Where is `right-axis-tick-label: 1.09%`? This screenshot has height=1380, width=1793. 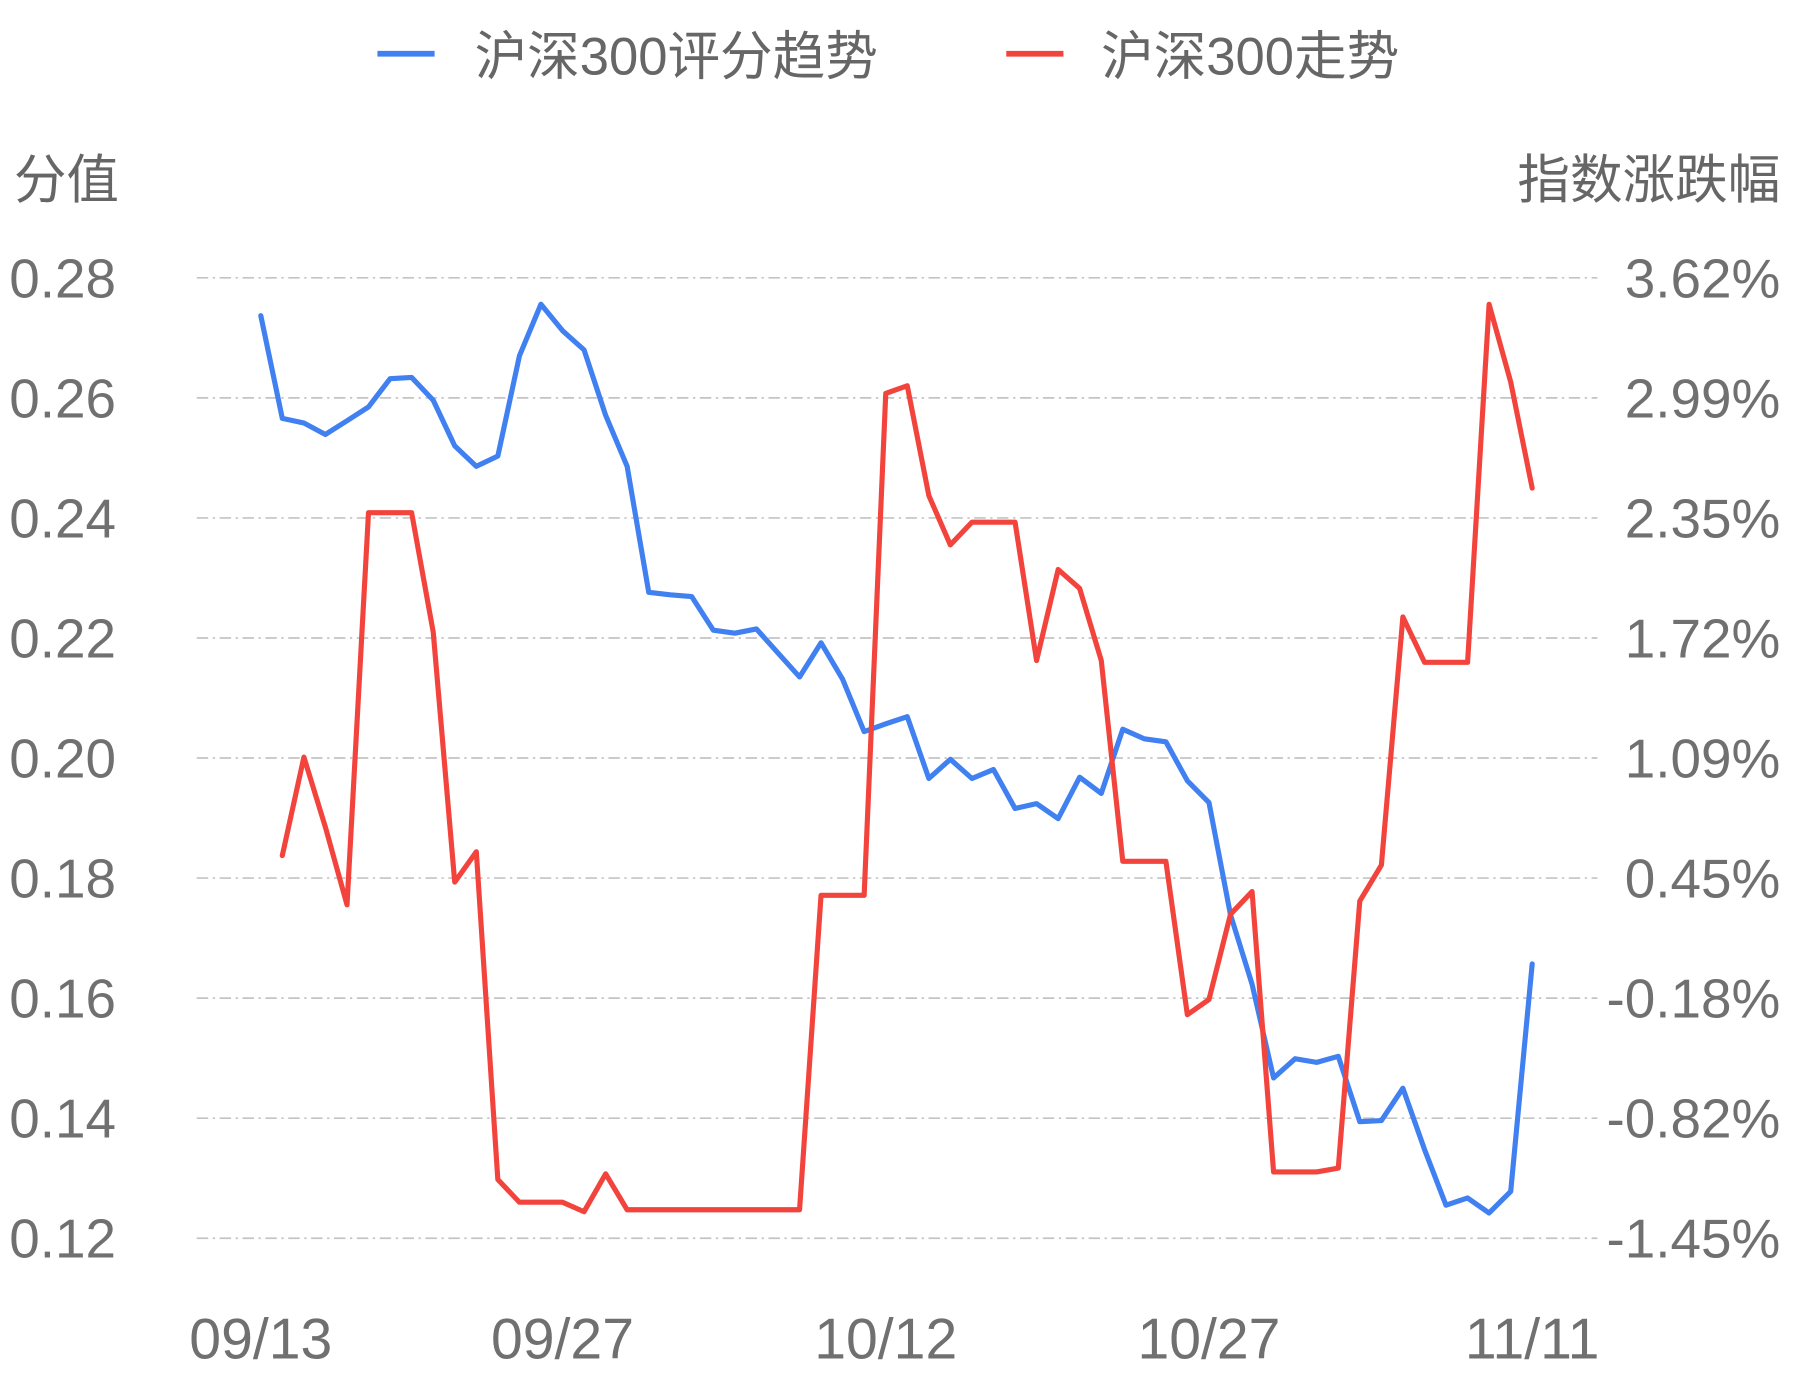 right-axis-tick-label: 1.09% is located at coordinates (1703, 758).